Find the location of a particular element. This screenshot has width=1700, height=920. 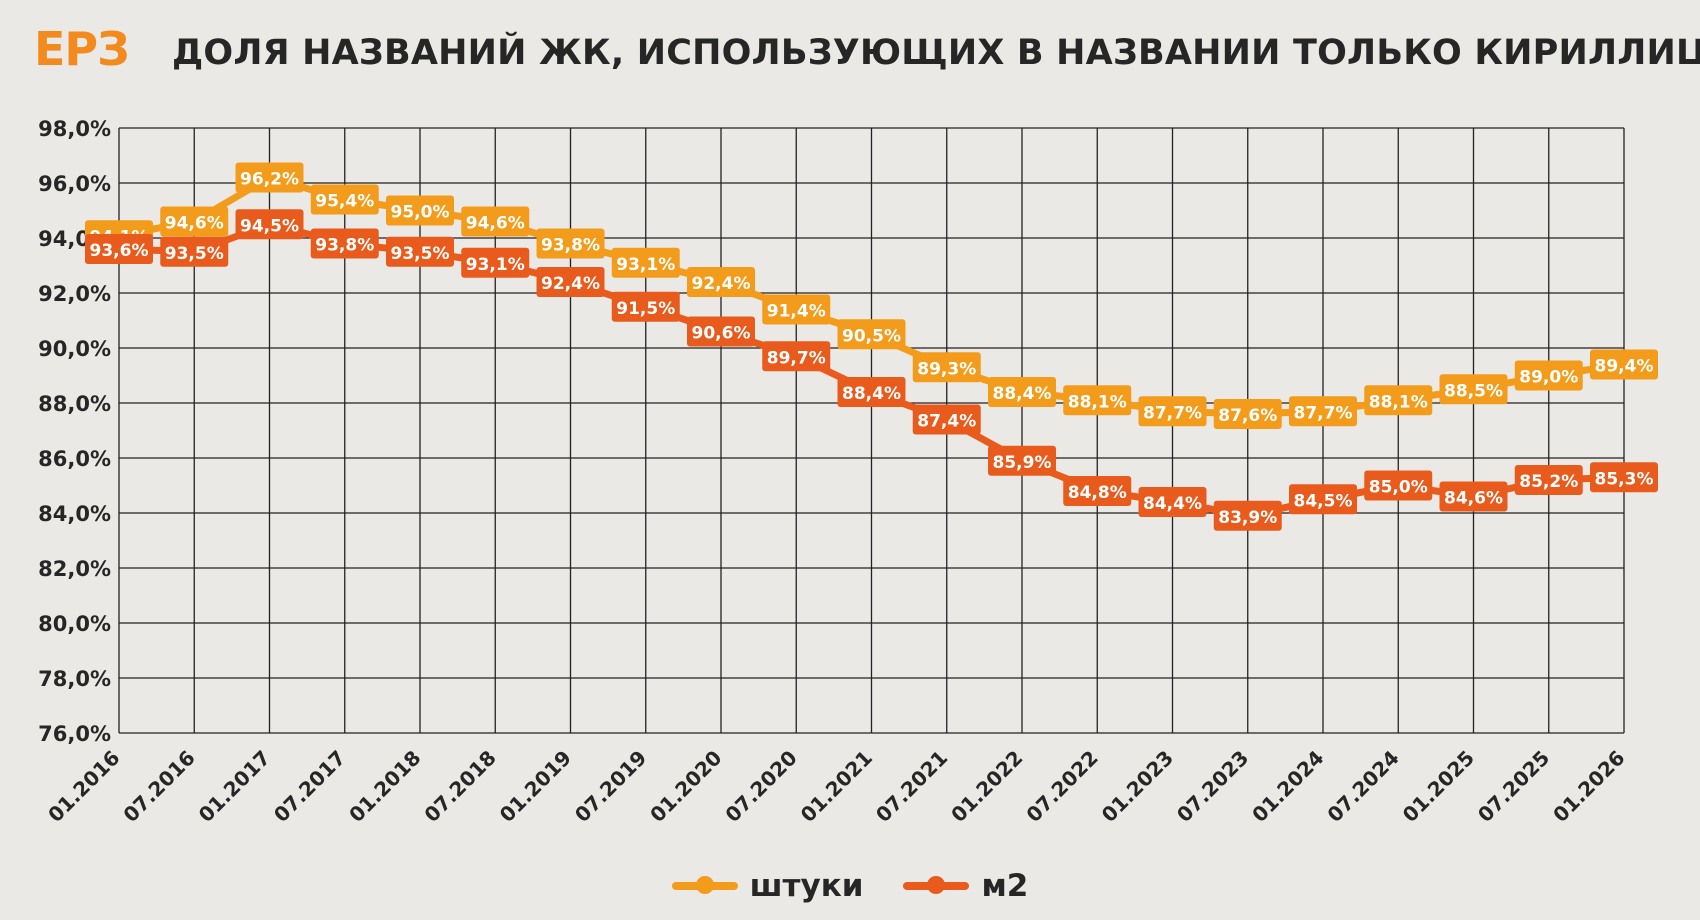

erz-logo: ЕРЗ is located at coordinates (82, 49).